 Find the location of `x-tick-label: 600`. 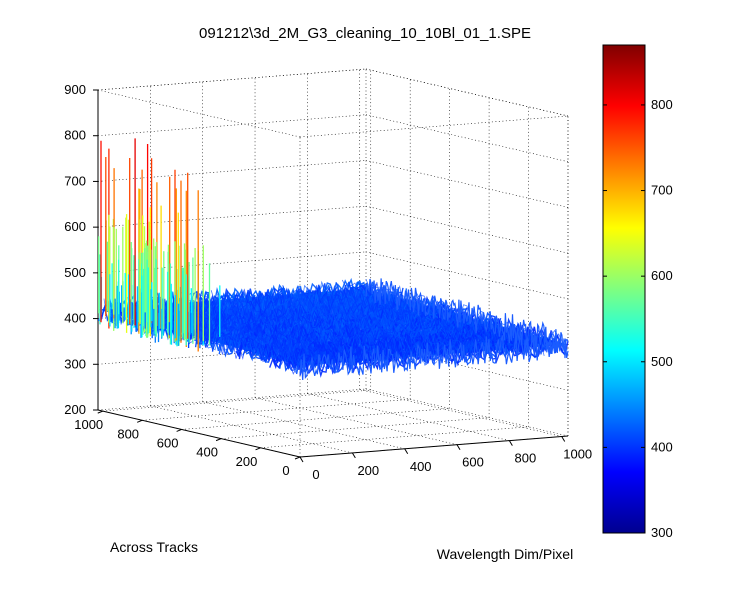

x-tick-label: 600 is located at coordinates (473, 462).